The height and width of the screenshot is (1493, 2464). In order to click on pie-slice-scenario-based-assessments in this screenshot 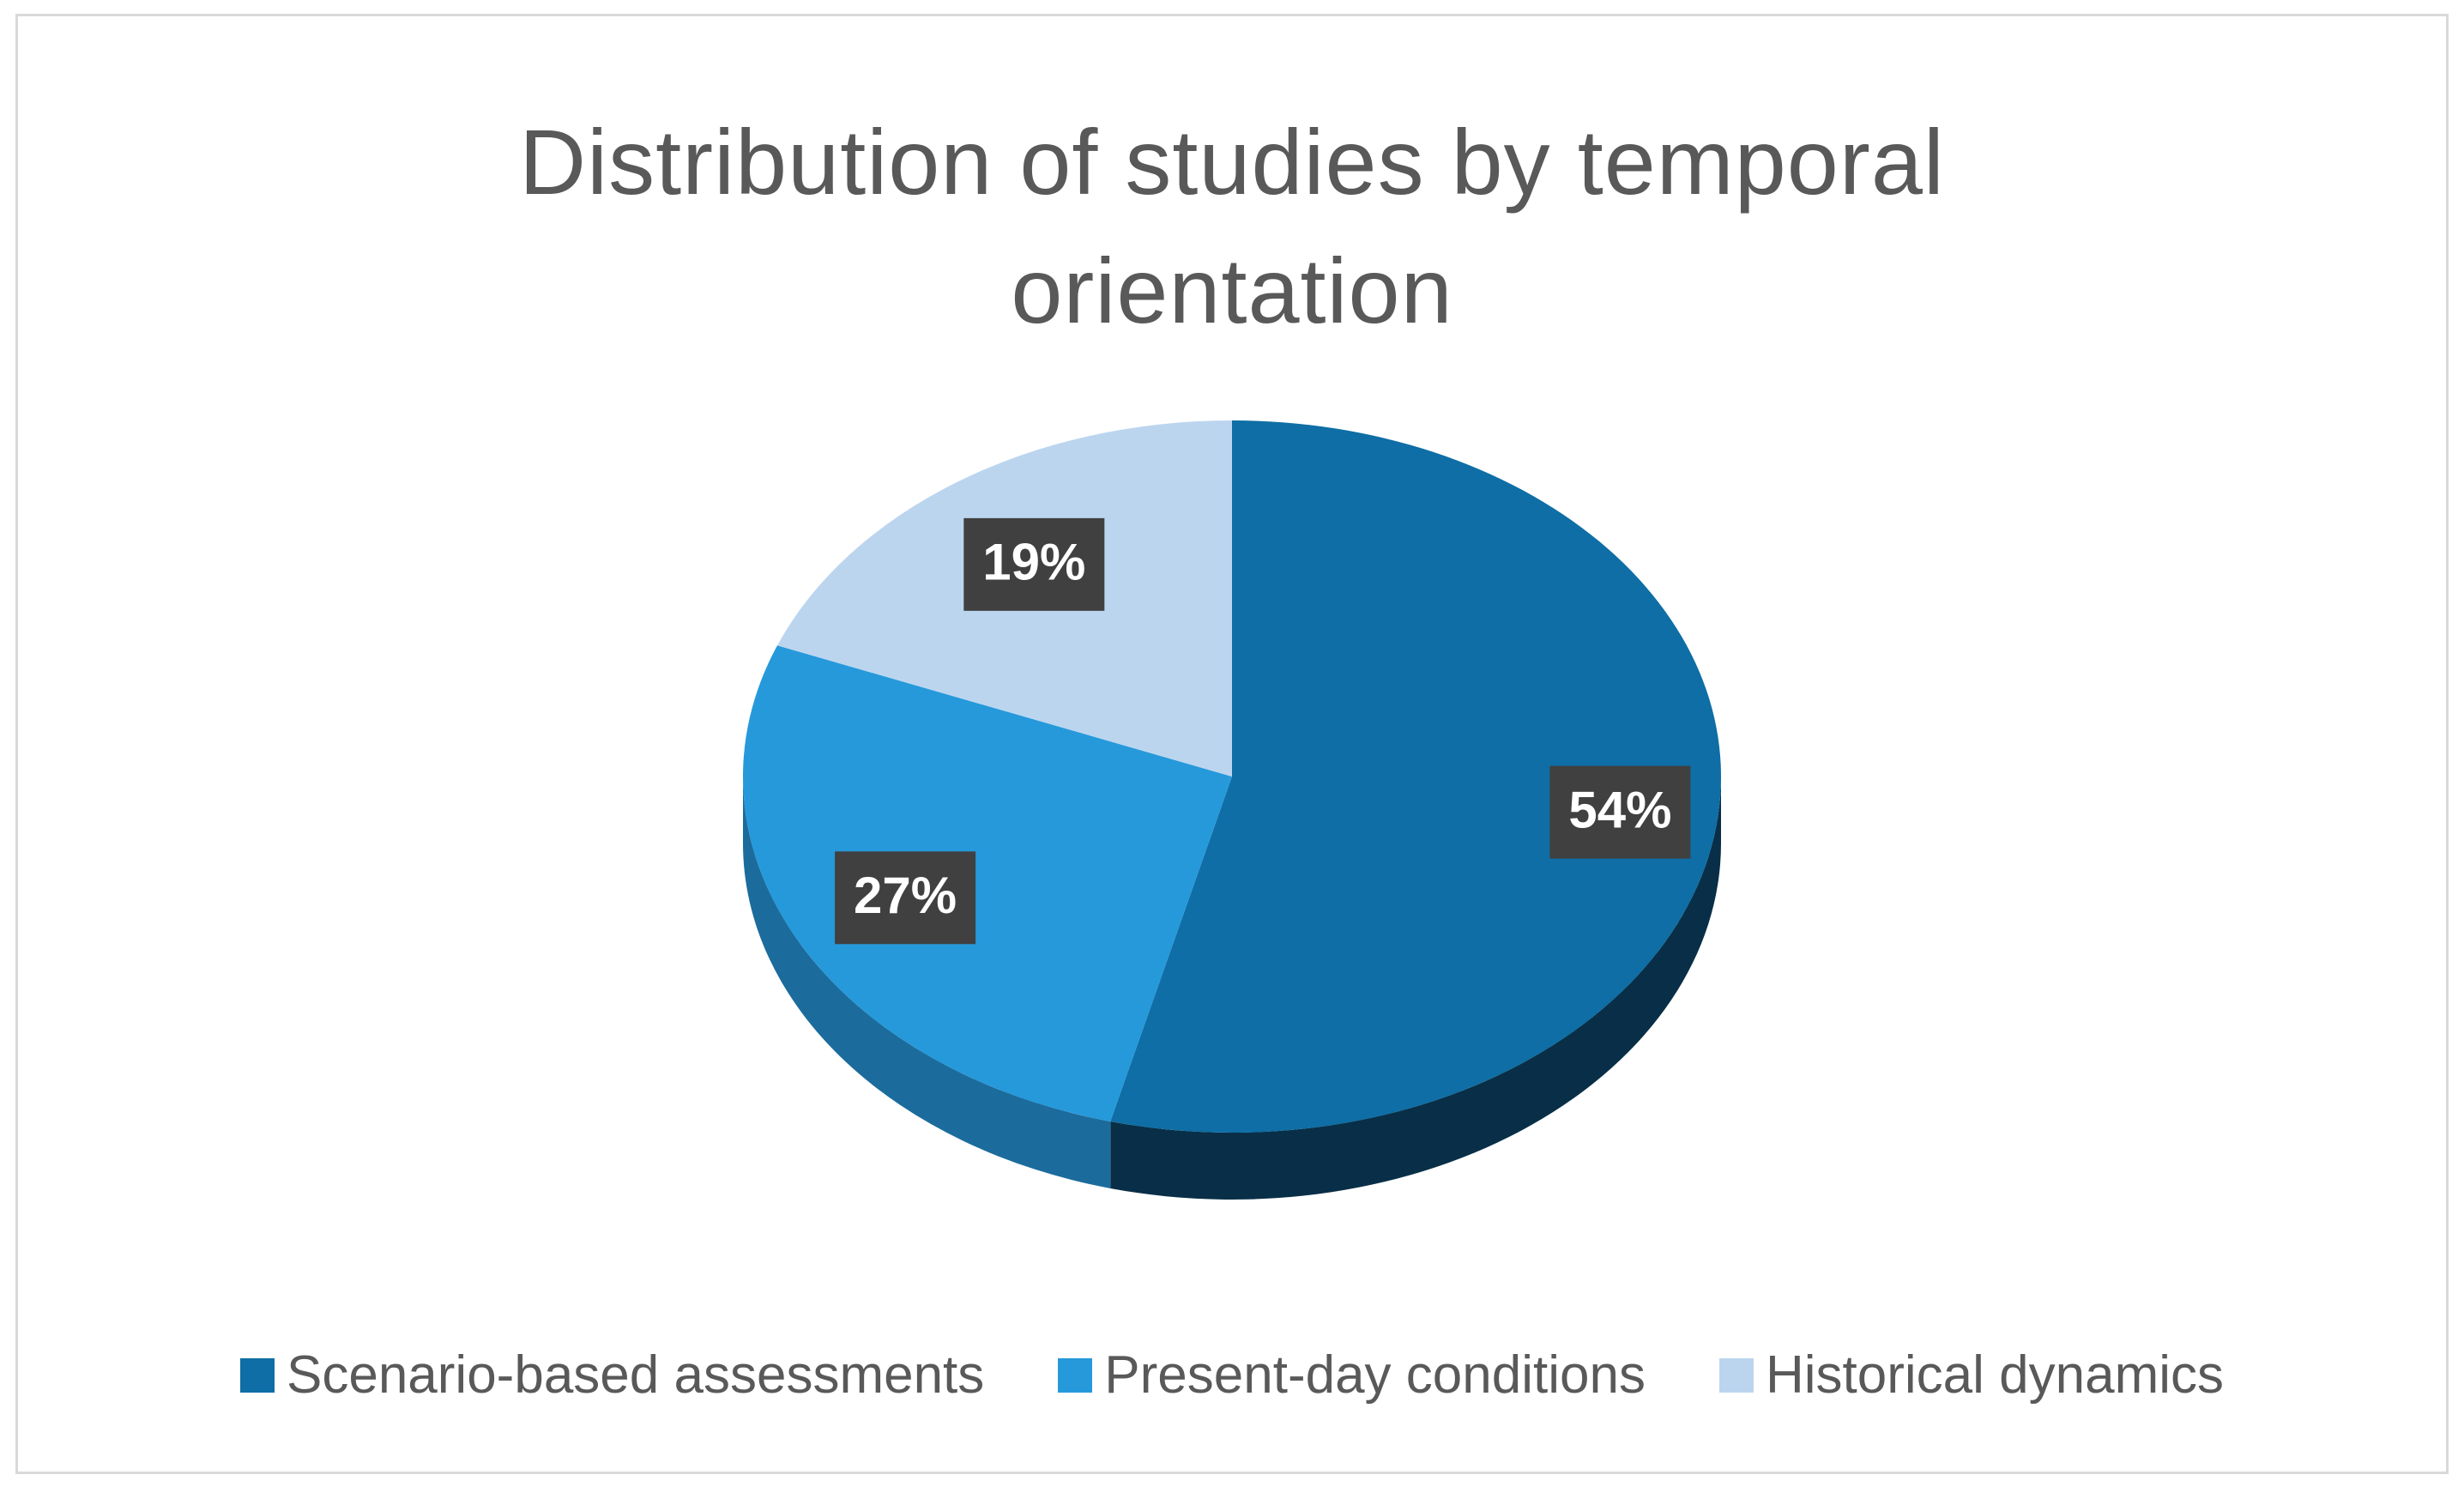, I will do `click(1416, 776)`.